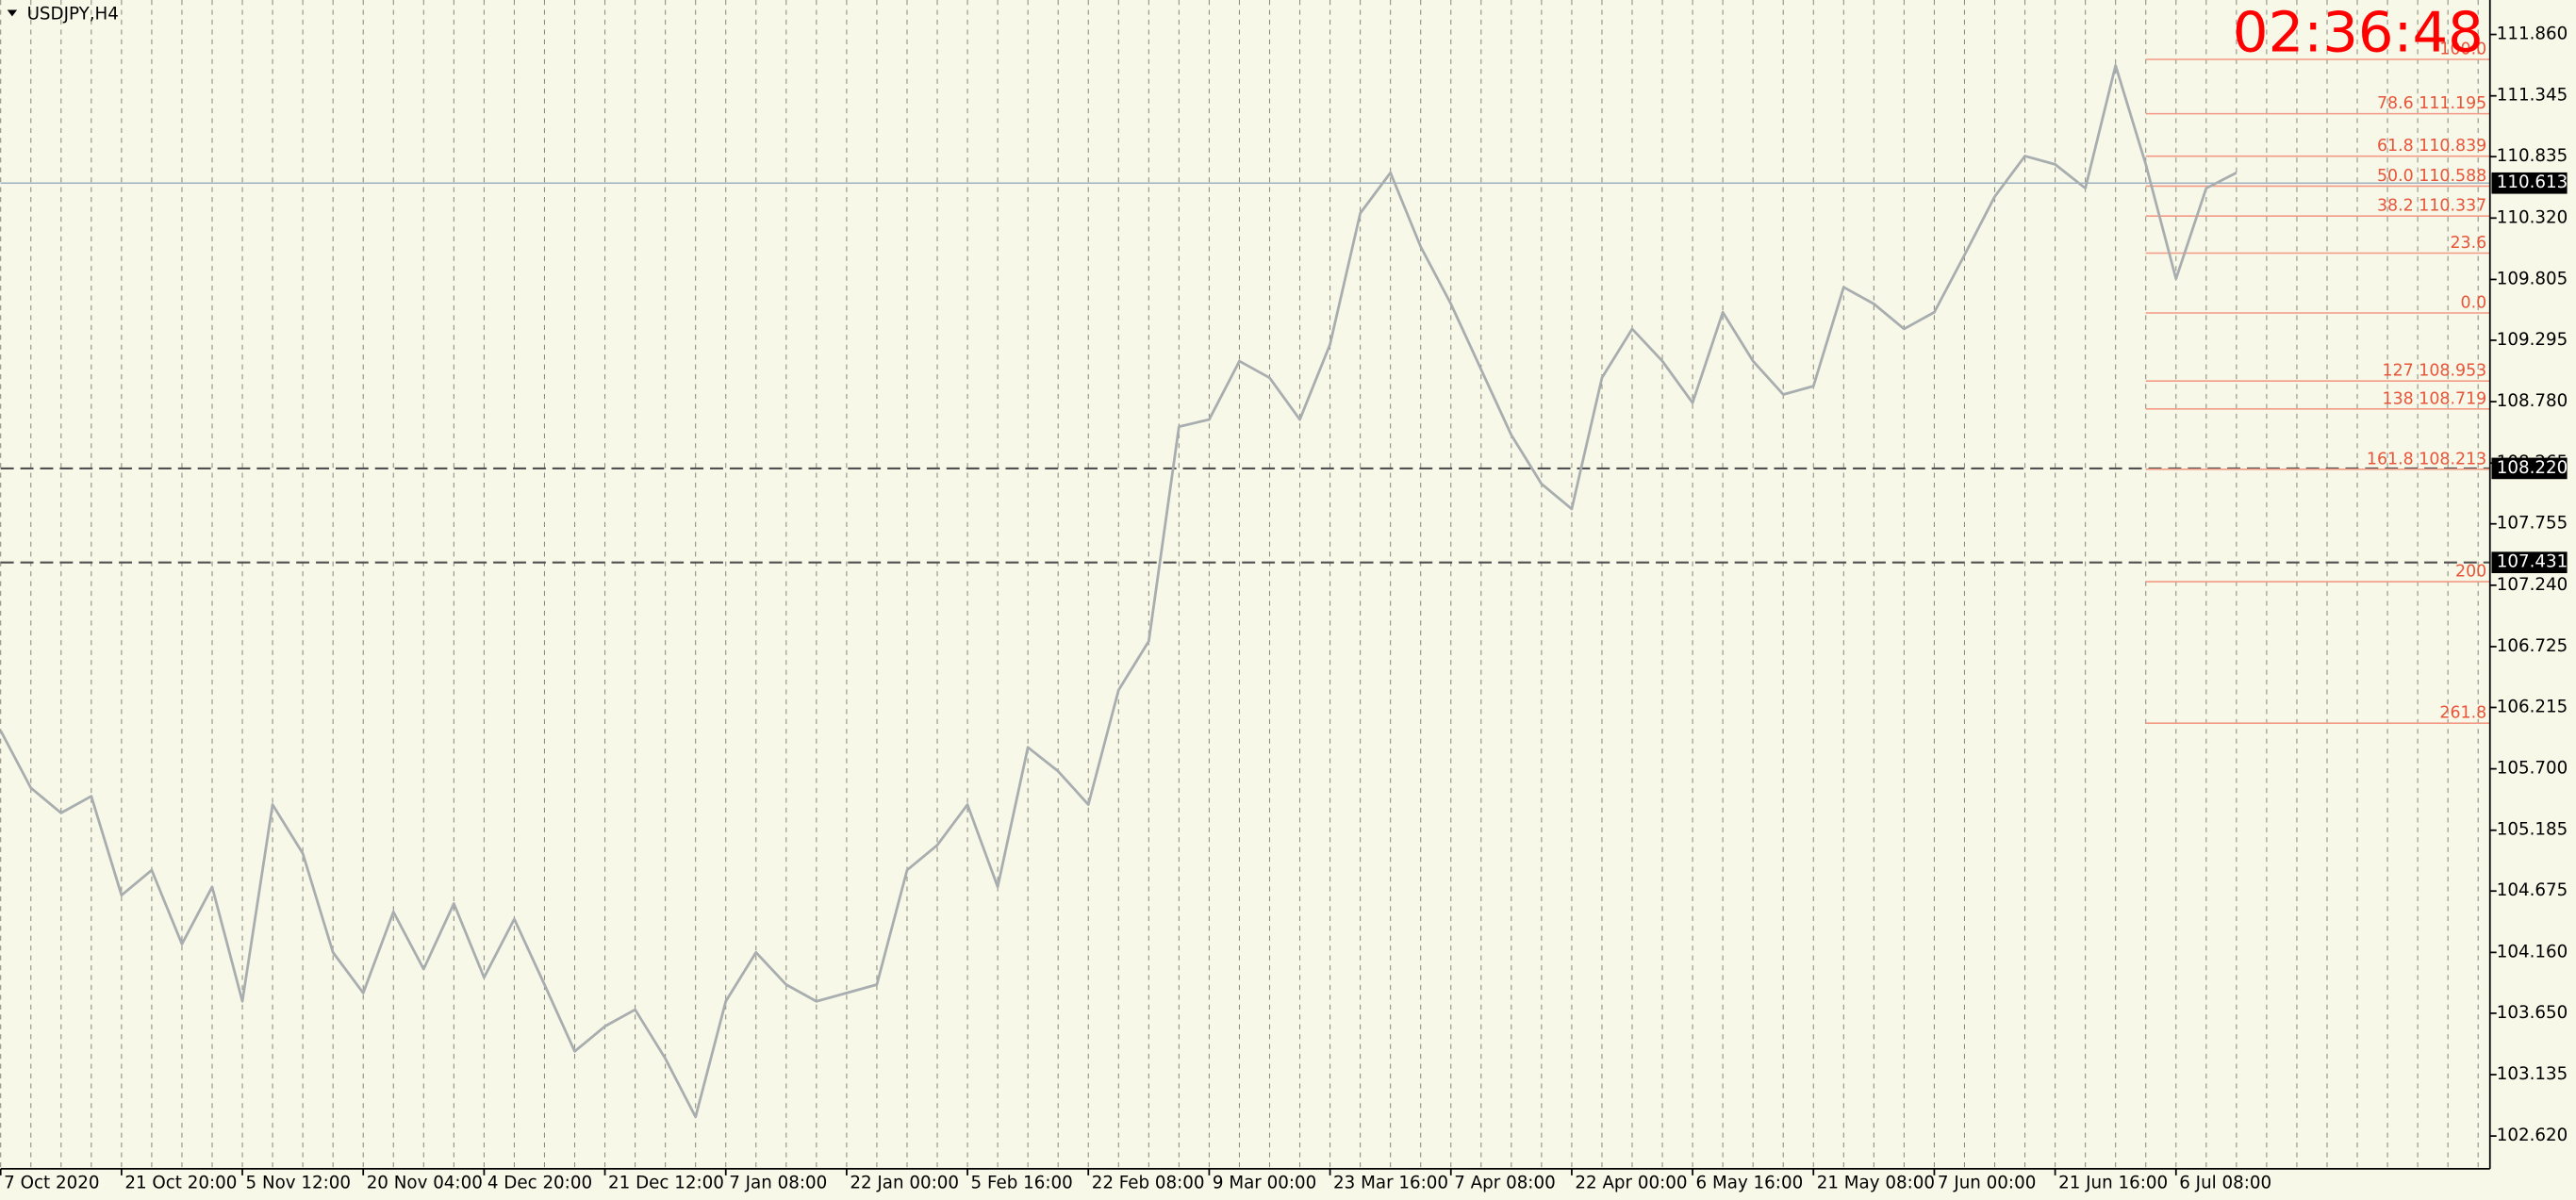 The width and height of the screenshot is (2576, 1200). What do you see at coordinates (2113, 1183) in the screenshot?
I see `x-tick-label: 21 Jun 16:00` at bounding box center [2113, 1183].